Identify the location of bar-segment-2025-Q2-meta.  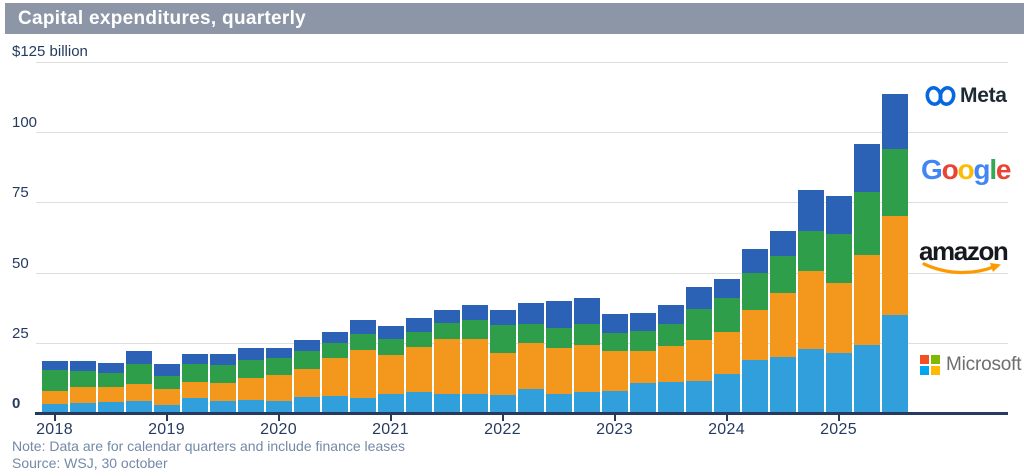
(866, 168).